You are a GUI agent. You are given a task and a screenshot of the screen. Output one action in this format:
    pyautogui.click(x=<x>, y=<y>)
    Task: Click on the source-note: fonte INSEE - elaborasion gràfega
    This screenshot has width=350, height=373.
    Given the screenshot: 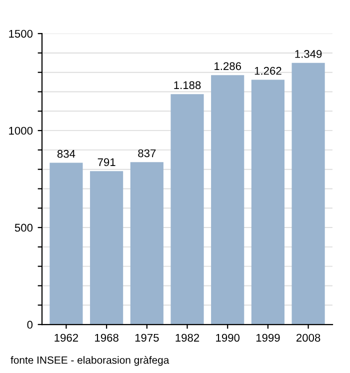 What is the action you would take?
    pyautogui.click(x=90, y=361)
    